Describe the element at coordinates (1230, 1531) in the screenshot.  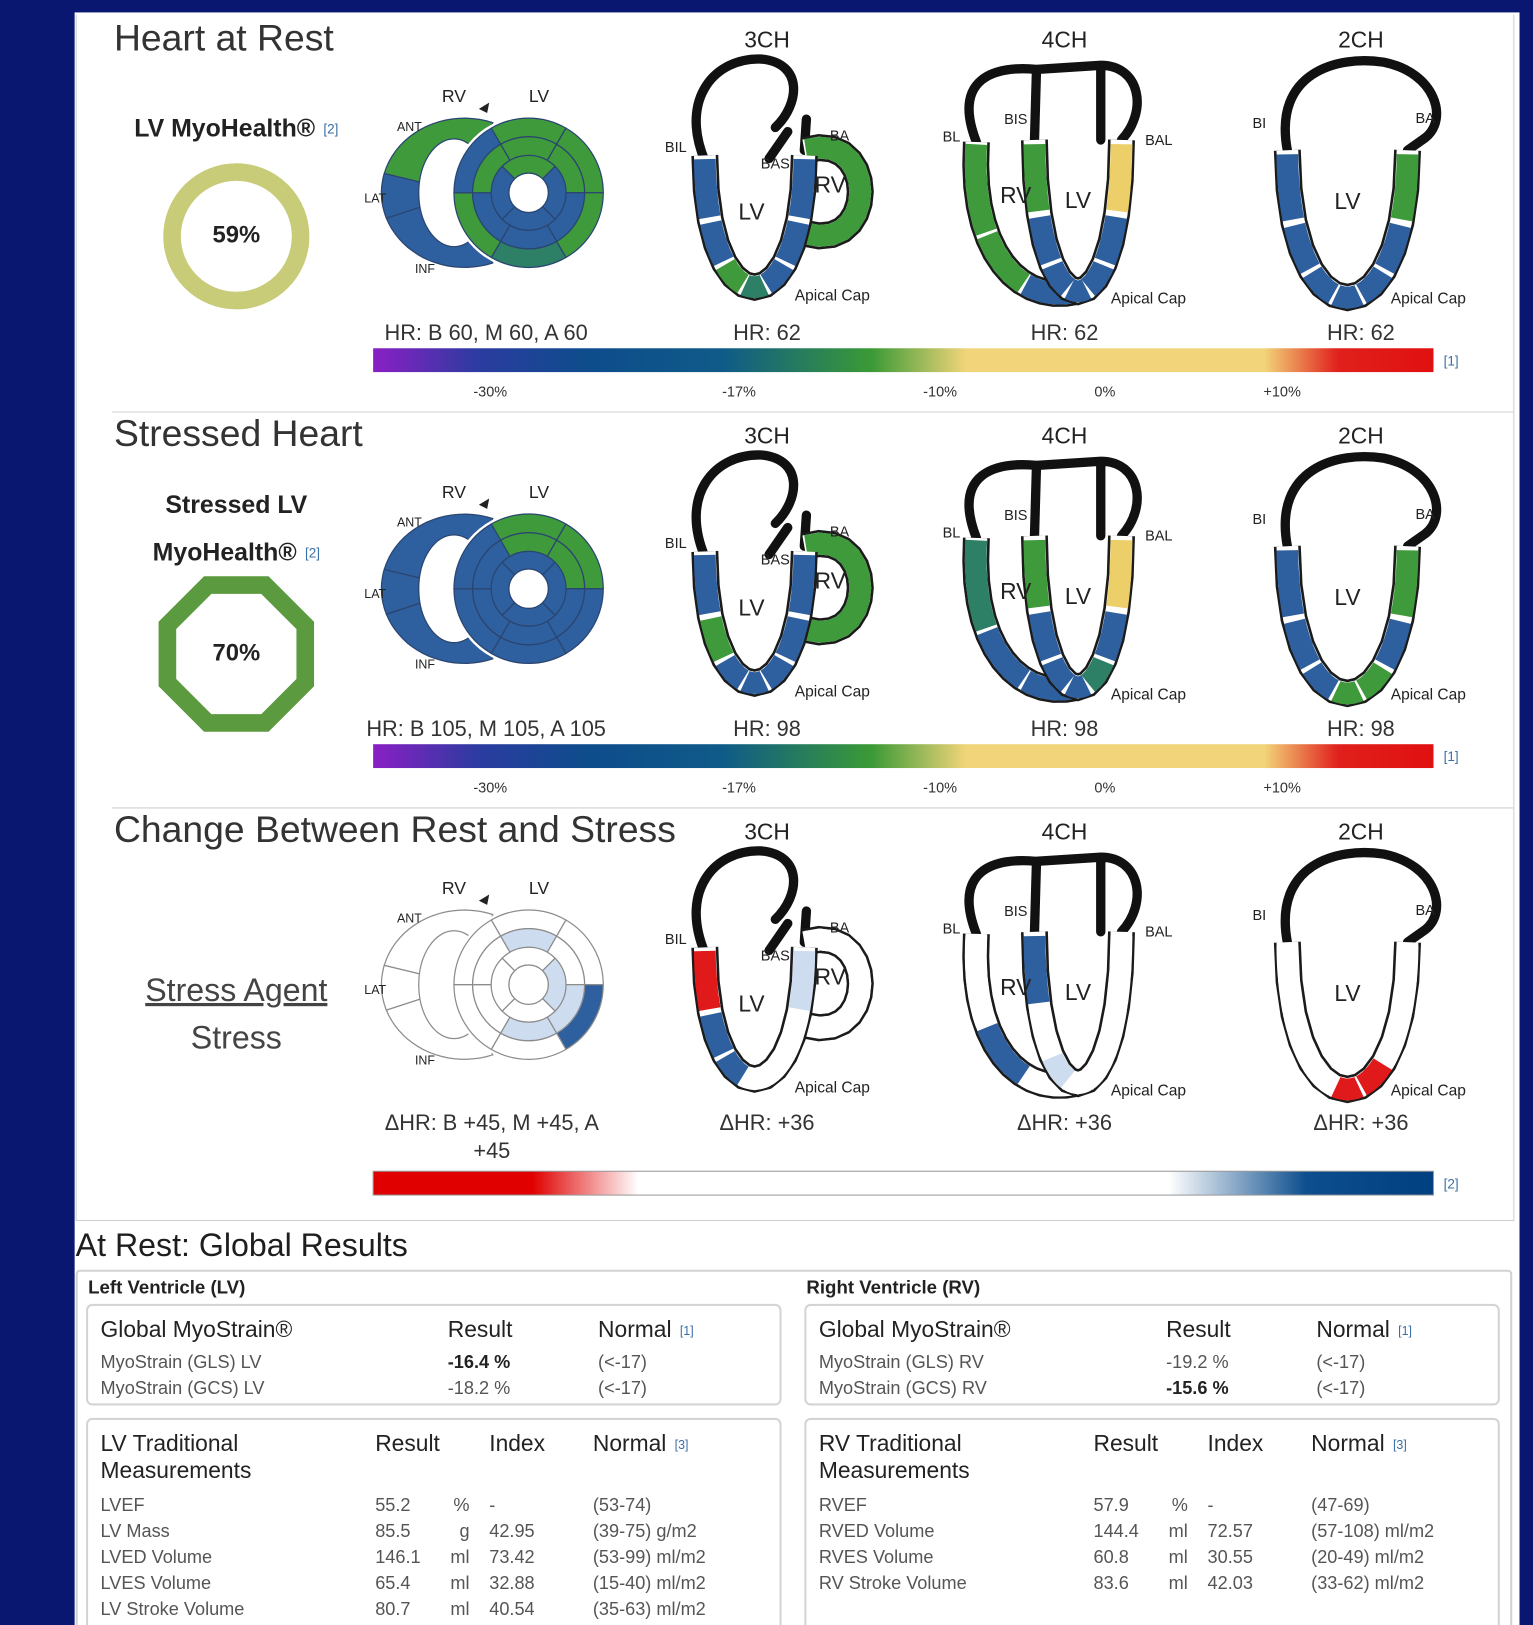
I see `row-index: 72.57` at that location.